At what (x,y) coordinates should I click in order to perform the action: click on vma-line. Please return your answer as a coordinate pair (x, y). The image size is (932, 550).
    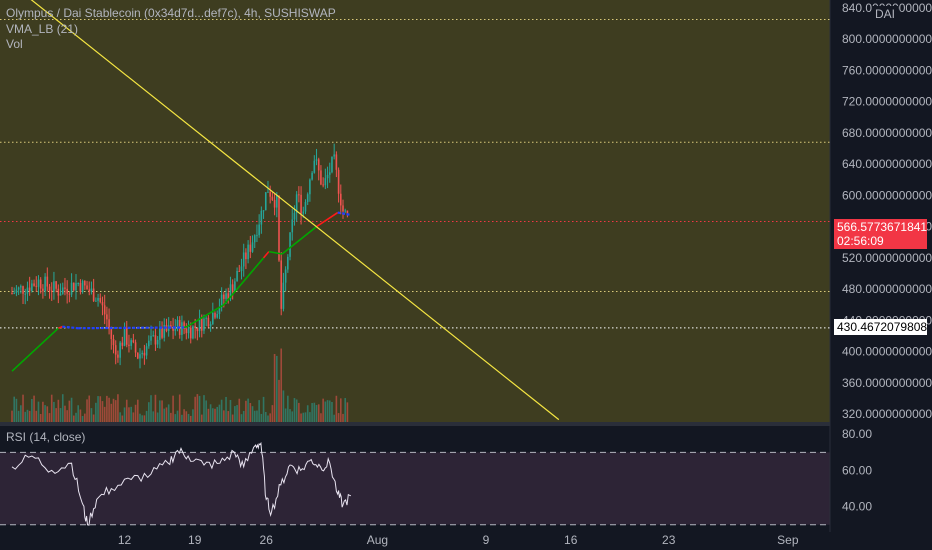
    Looking at the image, I should click on (181, 291).